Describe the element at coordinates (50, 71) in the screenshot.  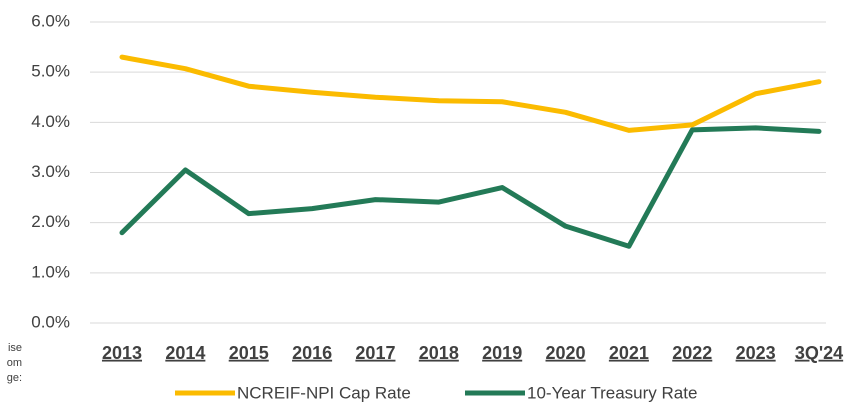
I see `y-tick-label: 5.0%` at that location.